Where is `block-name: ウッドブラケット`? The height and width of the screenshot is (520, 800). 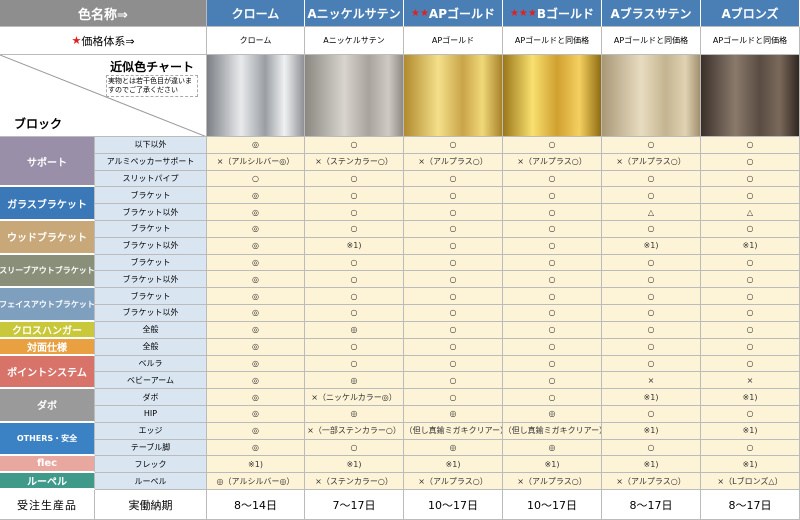
block-name: ウッドブラケット is located at coordinates (47, 238).